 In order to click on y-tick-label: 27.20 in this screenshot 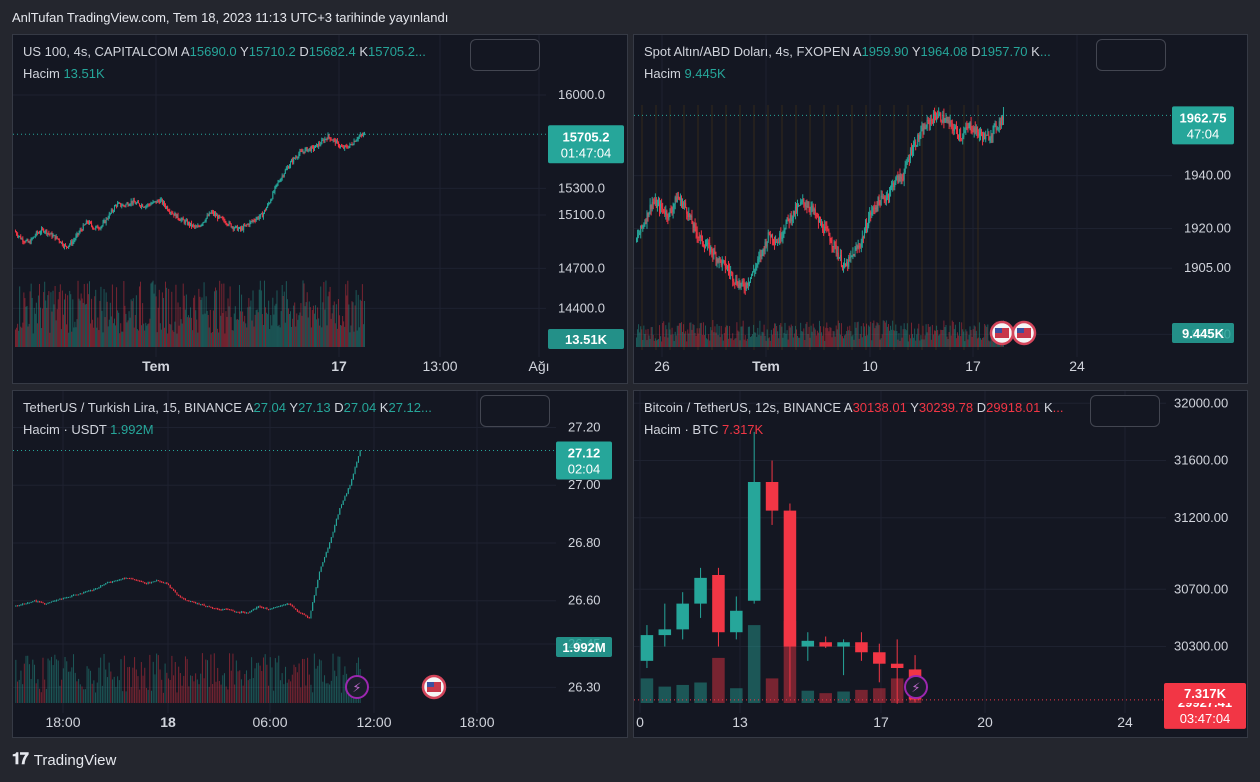, I will do `click(584, 426)`.